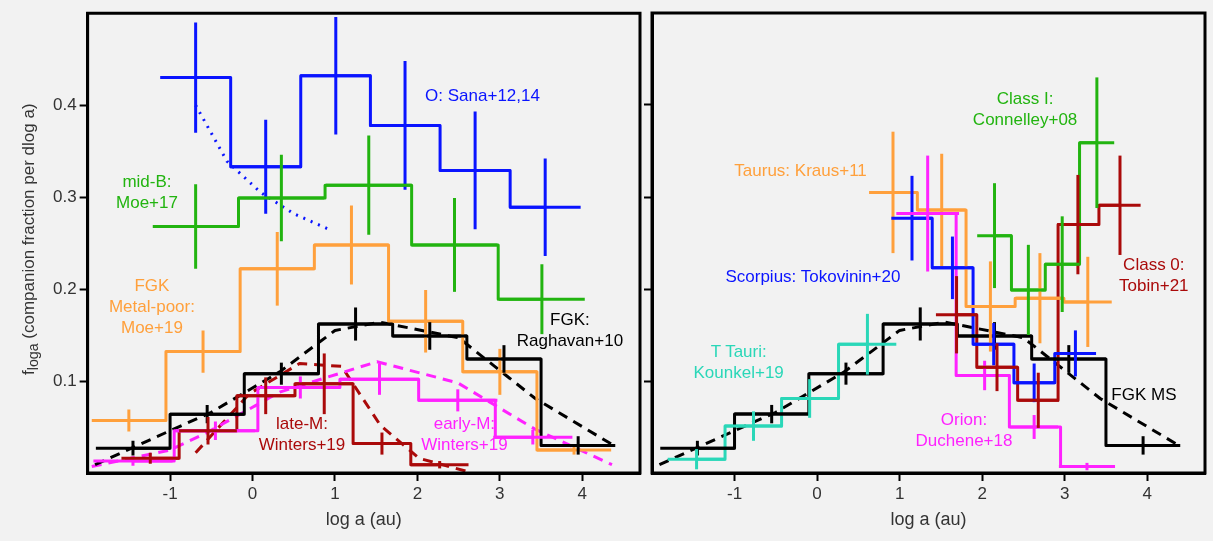 The width and height of the screenshot is (1213, 541). Describe the element at coordinates (464, 433) in the screenshot. I see `series-label: early-M: Winters+19` at that location.